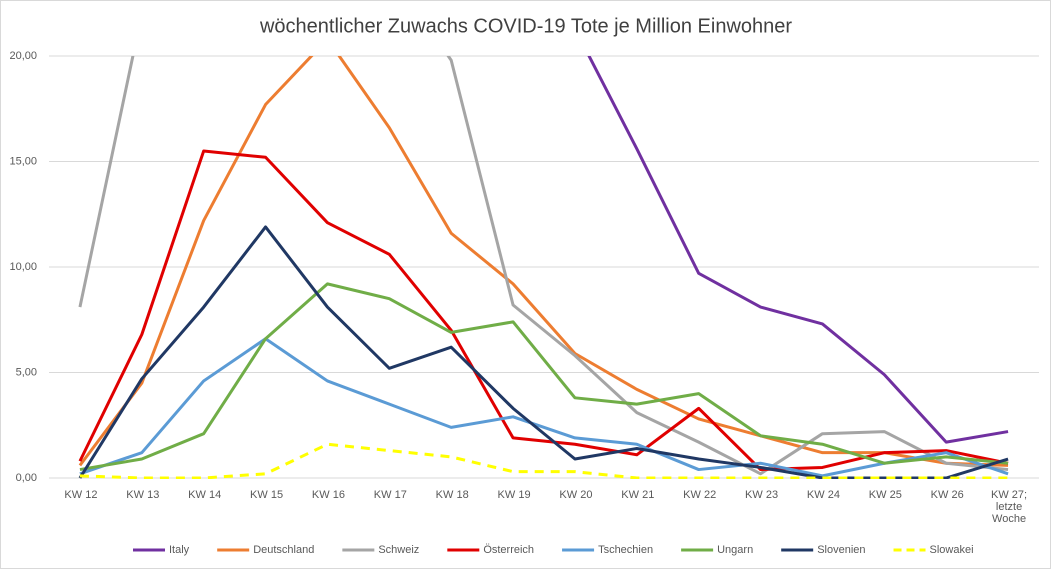 The width and height of the screenshot is (1051, 569). I want to click on legend-label: Slovenien, so click(841, 550).